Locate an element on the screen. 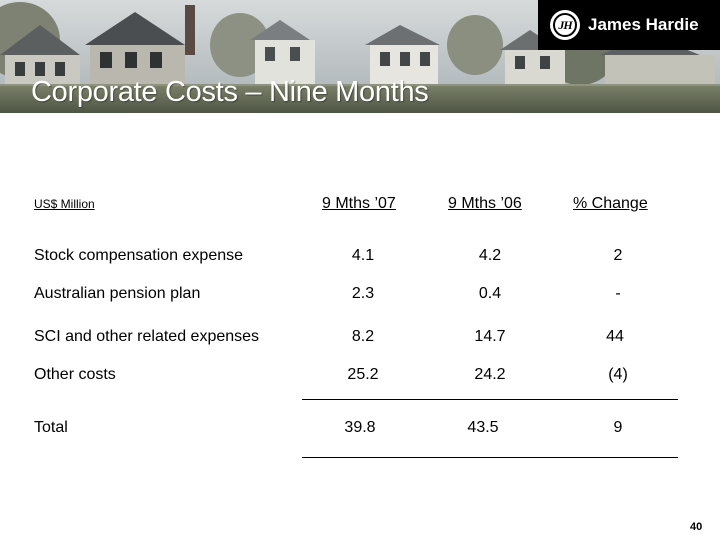  table-cell: 25.2 is located at coordinates (363, 374).